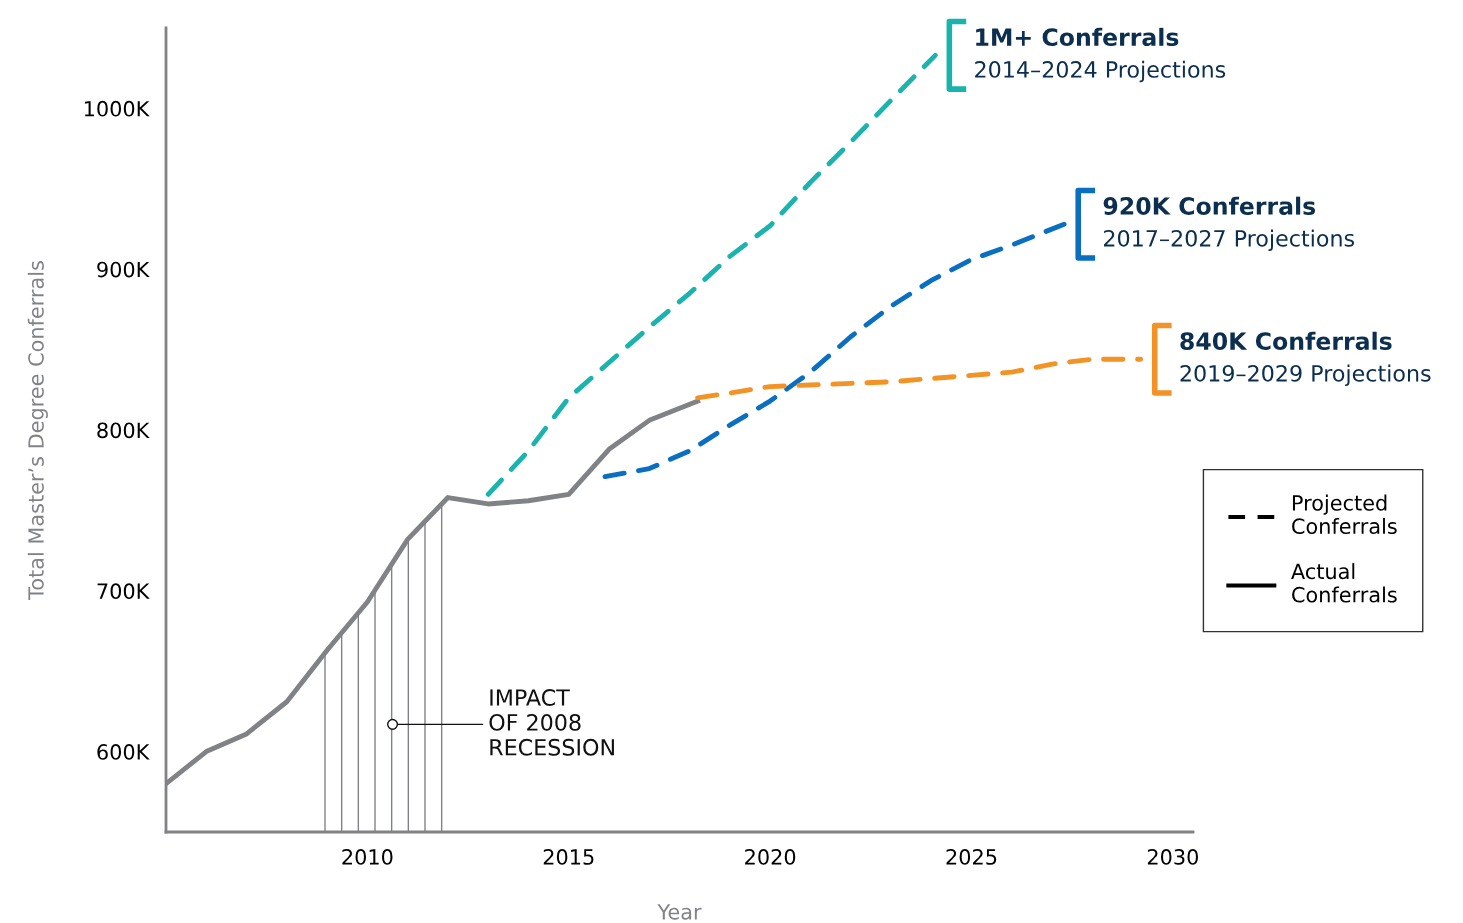 This screenshot has width=1463, height=923. What do you see at coordinates (1344, 514) in the screenshot?
I see `text: Projected Conferrals` at bounding box center [1344, 514].